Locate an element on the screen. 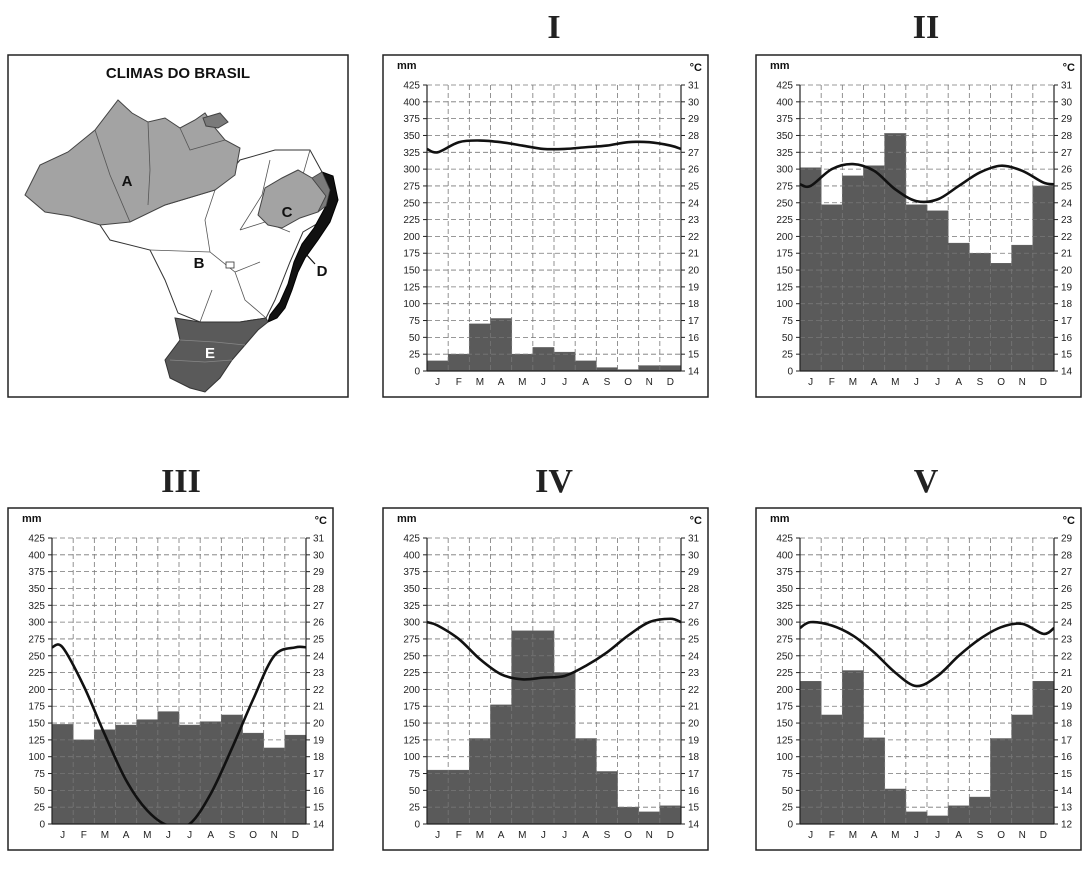  left-unit-label: mm is located at coordinates (32, 519).